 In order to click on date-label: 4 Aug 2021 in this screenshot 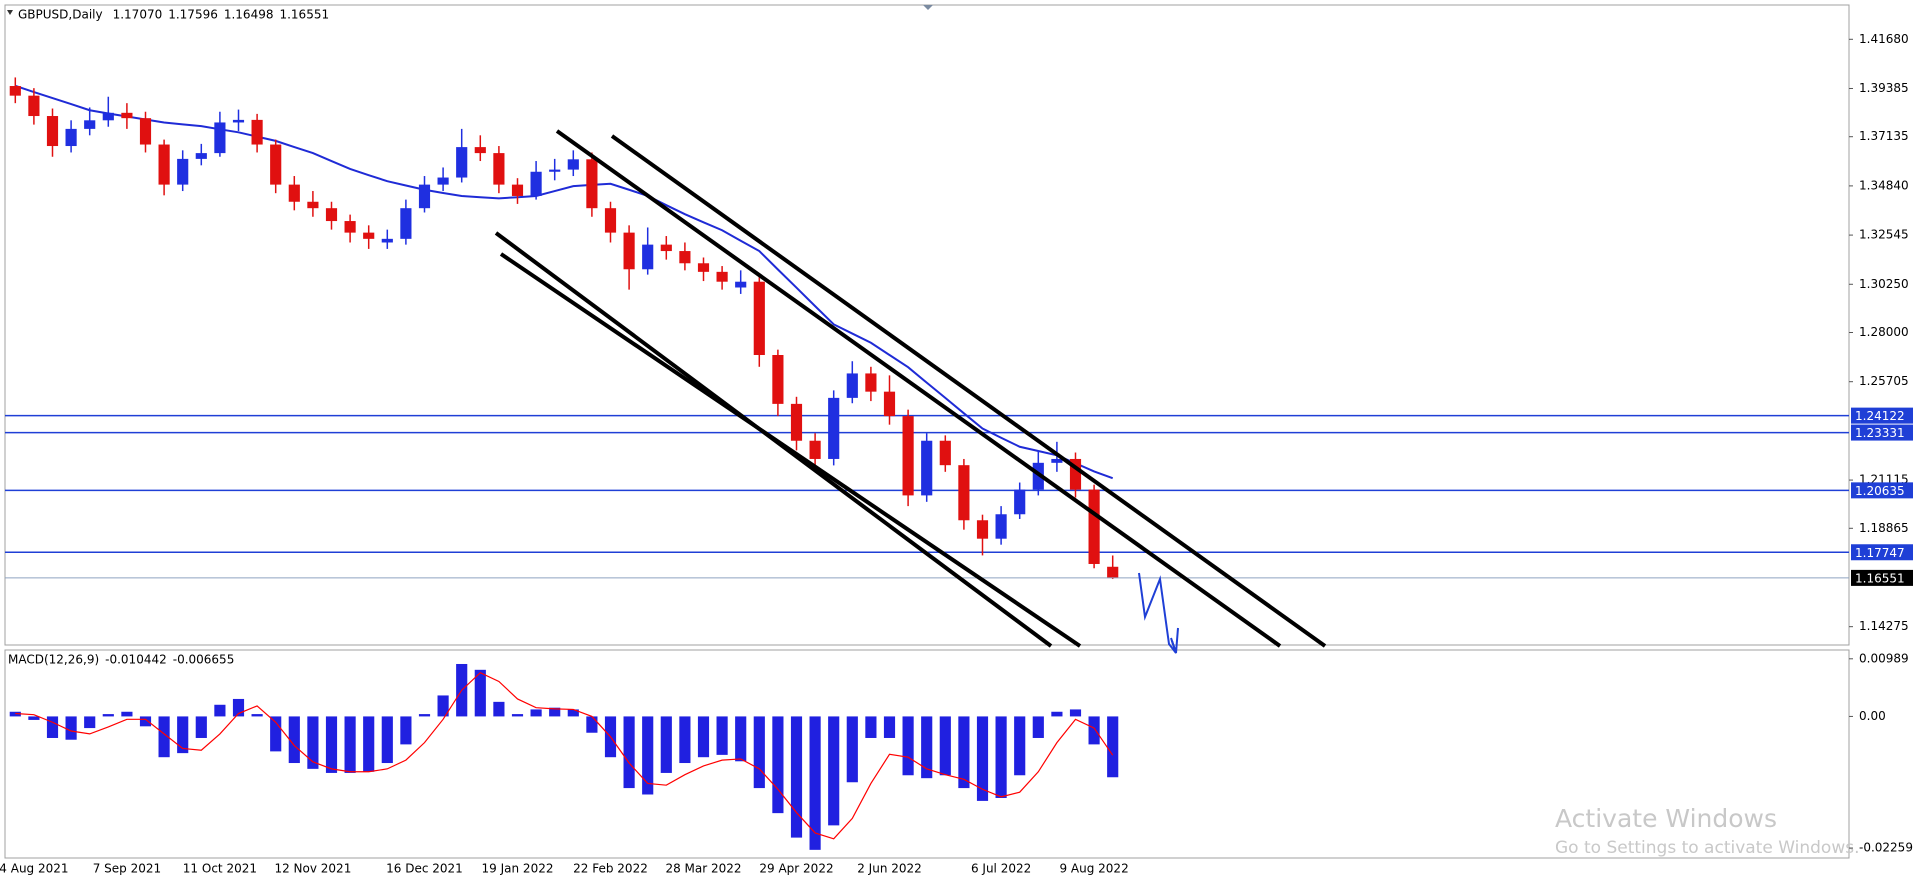, I will do `click(34, 869)`.